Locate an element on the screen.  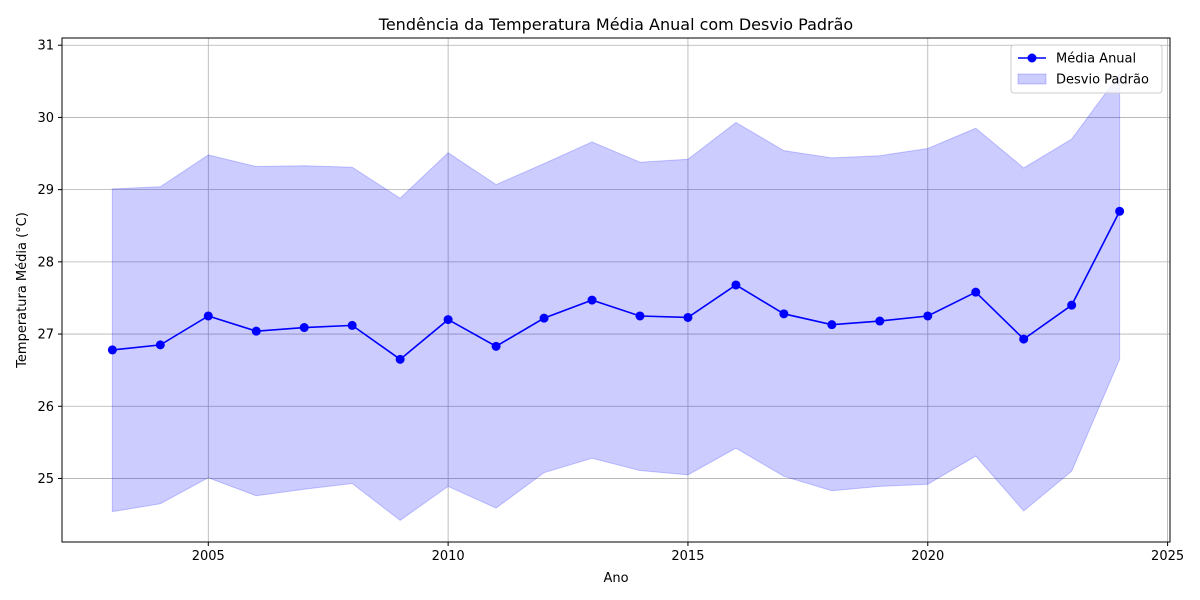
x-tick-label: 2015 is located at coordinates (687, 556).